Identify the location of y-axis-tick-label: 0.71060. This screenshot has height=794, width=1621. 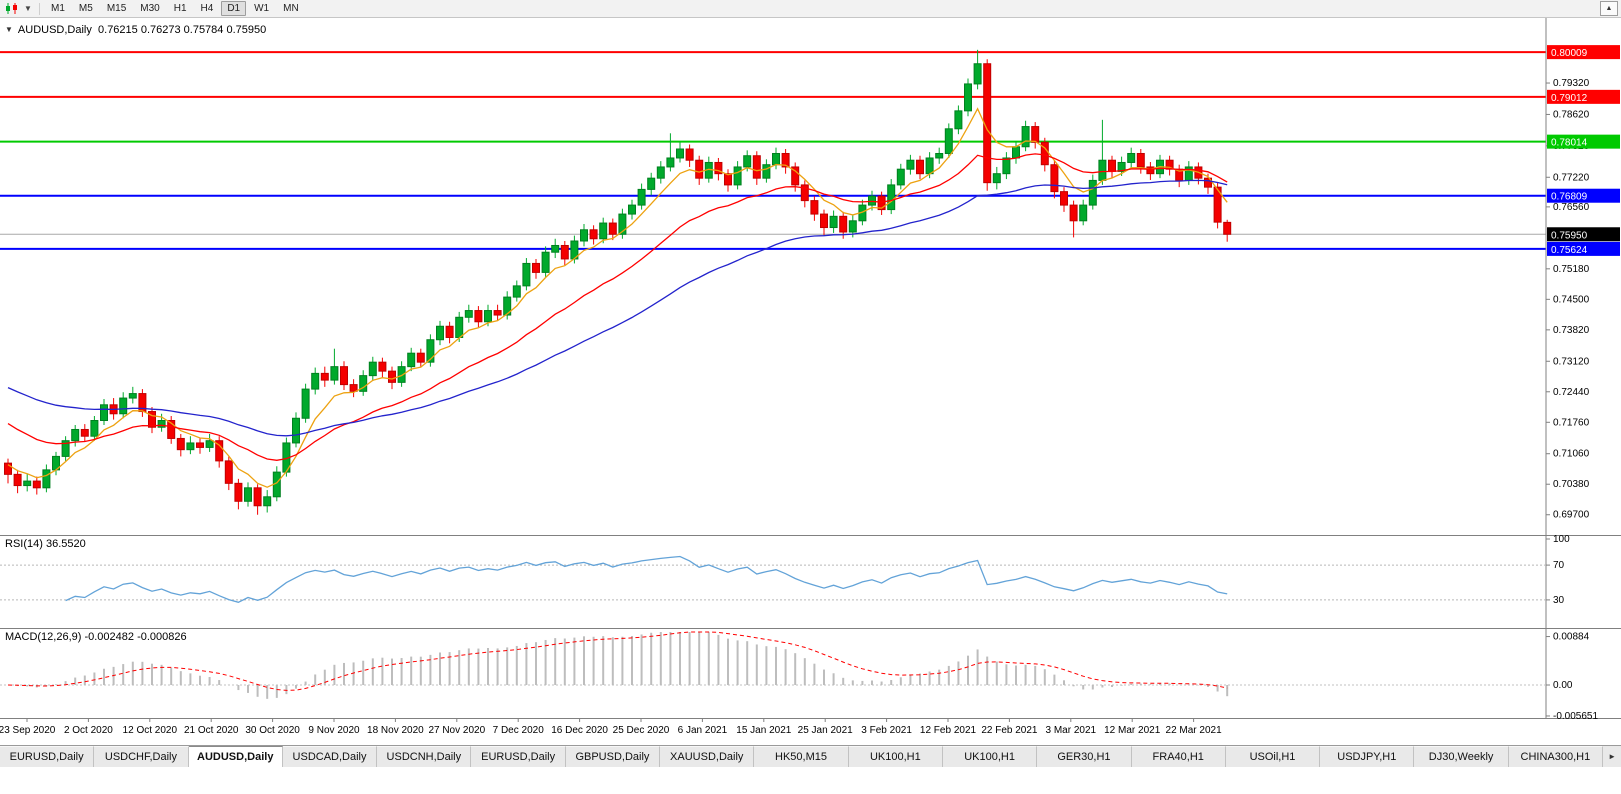
(1571, 454).